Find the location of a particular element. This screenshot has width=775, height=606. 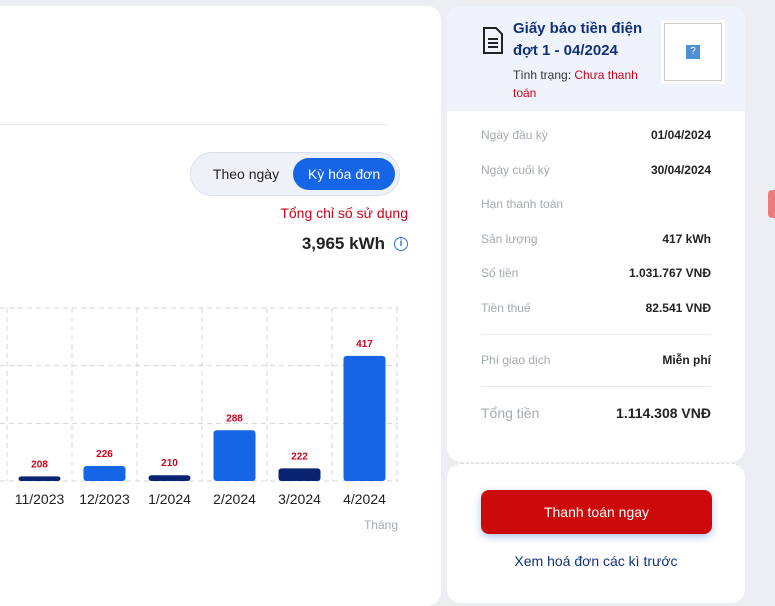

pay-now-button: Thanh toán ngay is located at coordinates (596, 512).